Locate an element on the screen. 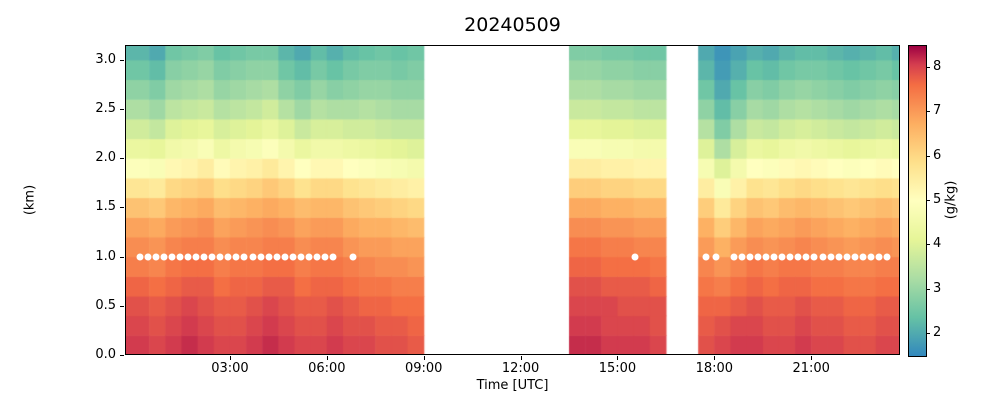  colorbar is located at coordinates (917, 201).